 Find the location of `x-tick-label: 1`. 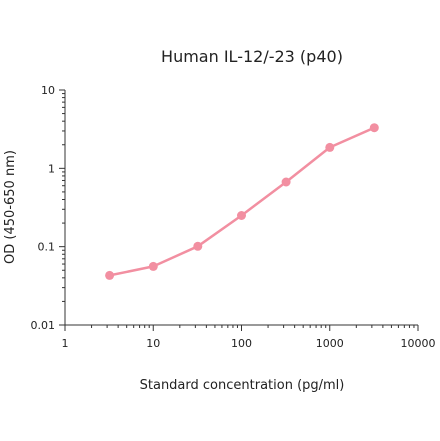

x-tick-label: 1 is located at coordinates (65, 343).